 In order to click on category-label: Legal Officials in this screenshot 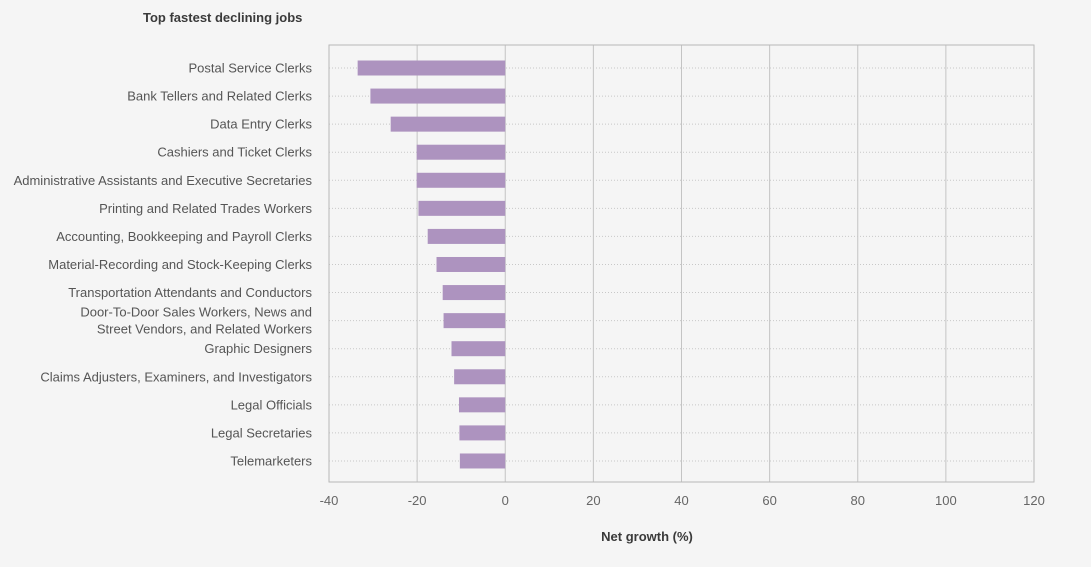, I will do `click(272, 404)`.